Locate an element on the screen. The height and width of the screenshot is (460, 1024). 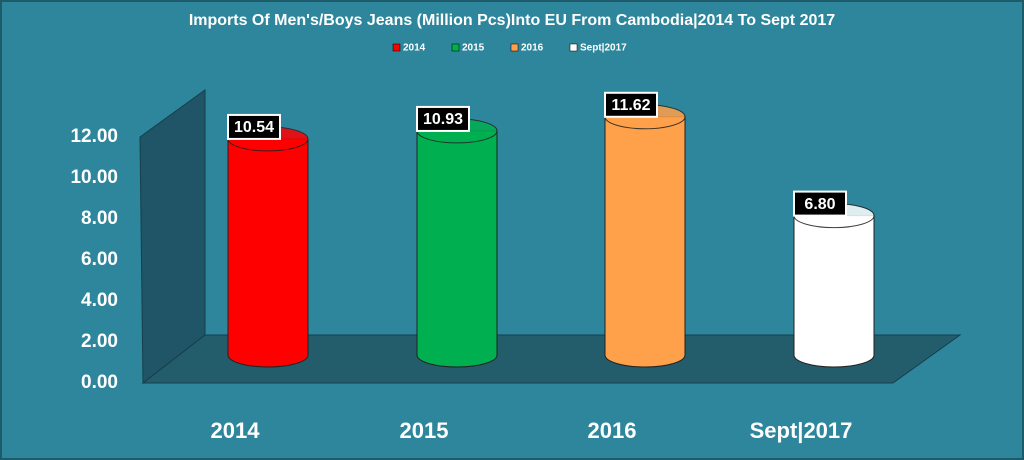
legend-label: Sept|2017 is located at coordinates (603, 48).